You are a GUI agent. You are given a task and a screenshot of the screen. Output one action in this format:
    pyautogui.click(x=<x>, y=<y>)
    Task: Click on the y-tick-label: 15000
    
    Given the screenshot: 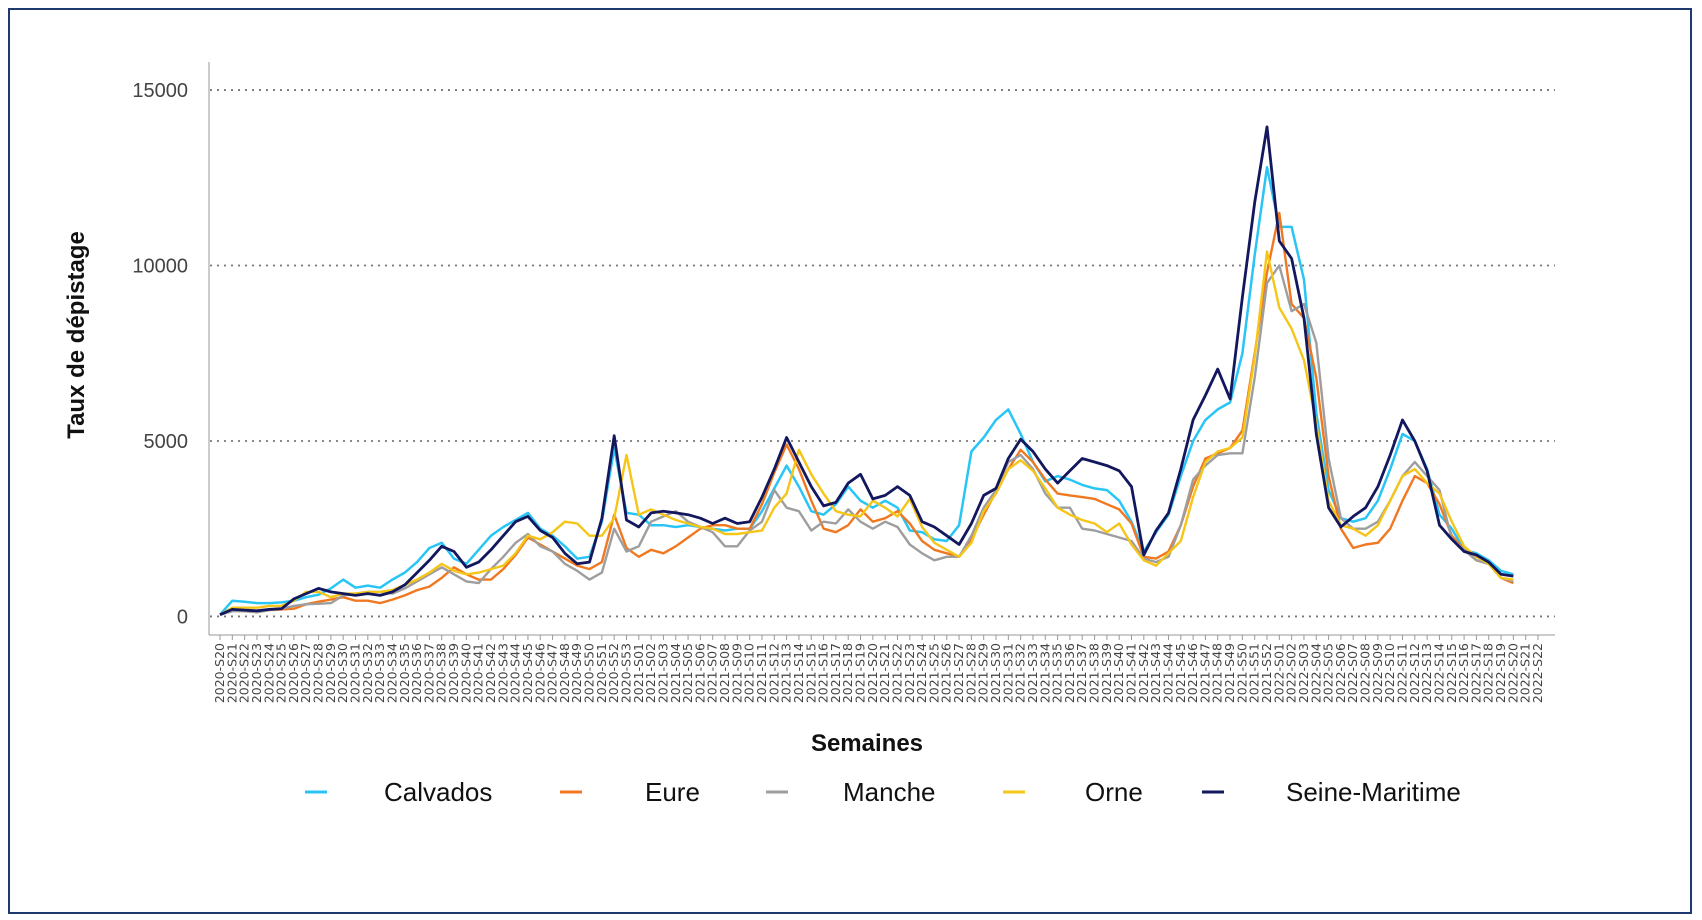 What is the action you would take?
    pyautogui.click(x=160, y=91)
    